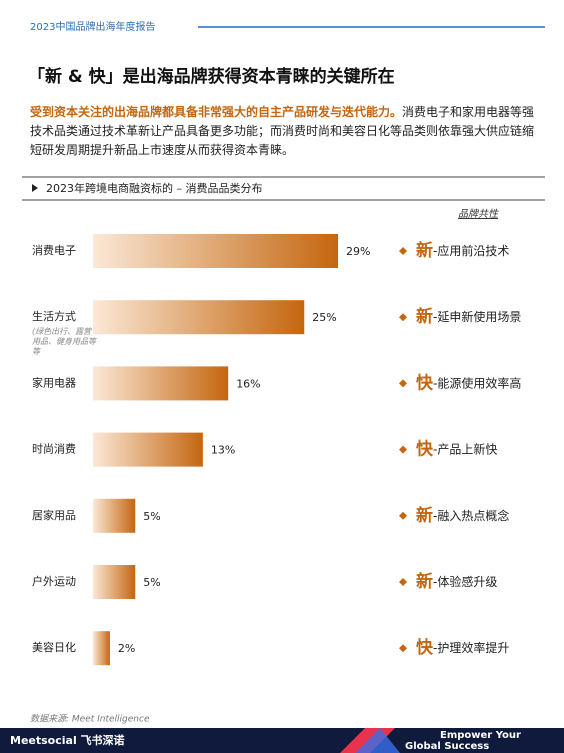 The height and width of the screenshot is (753, 564). What do you see at coordinates (35, 188) in the screenshot?
I see `arrow` at bounding box center [35, 188].